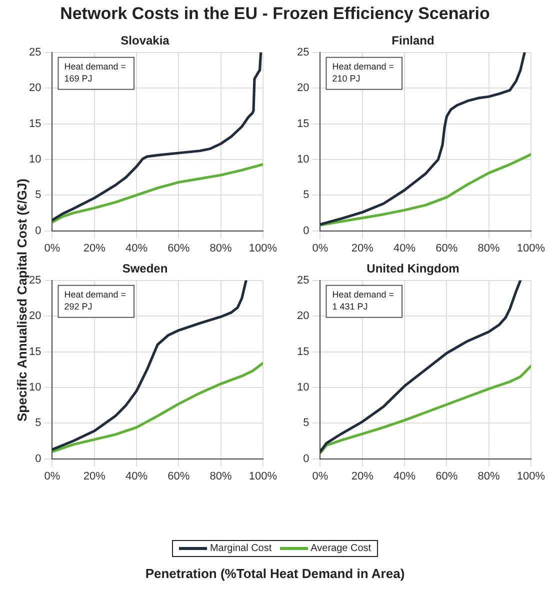 The height and width of the screenshot is (590, 550). Describe the element at coordinates (275, 573) in the screenshot. I see `x-axis-title: Penetration (%Total Heat Demand in Area)` at that location.